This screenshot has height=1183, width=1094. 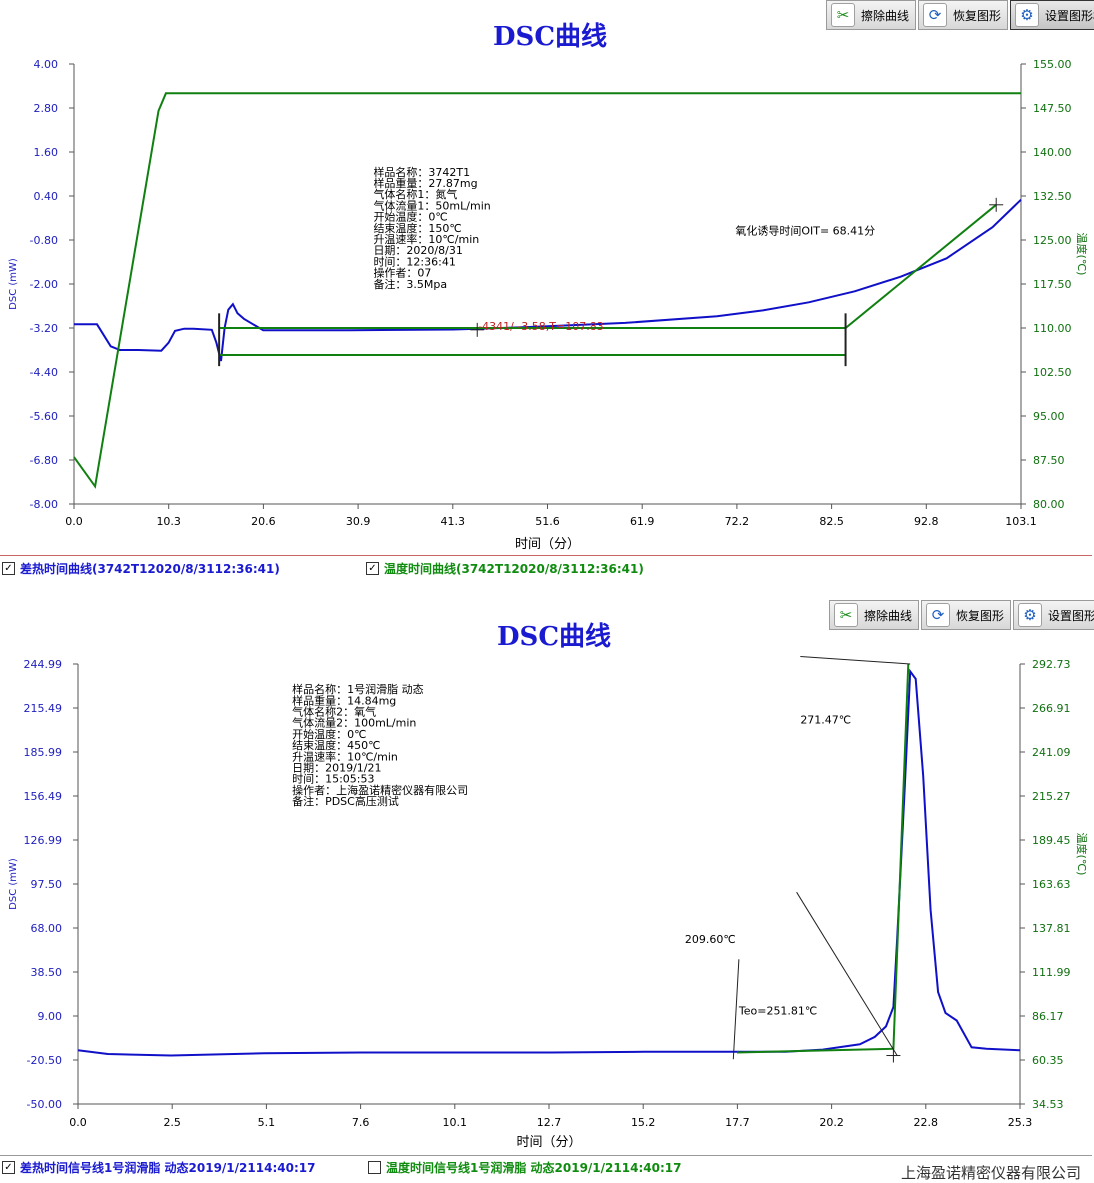 What do you see at coordinates (374, 1167) in the screenshot?
I see `checkbox-temp-series` at bounding box center [374, 1167].